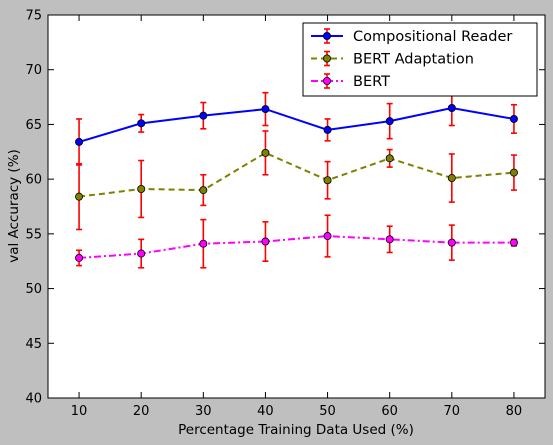 The height and width of the screenshot is (445, 553). I want to click on x-tick-label: 30, so click(203, 411).